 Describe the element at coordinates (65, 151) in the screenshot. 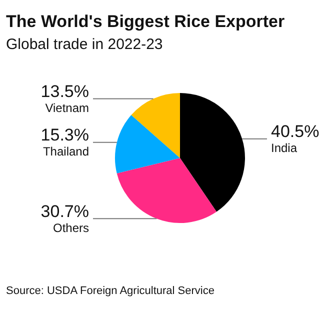

I see `slice-label: Thailand` at that location.